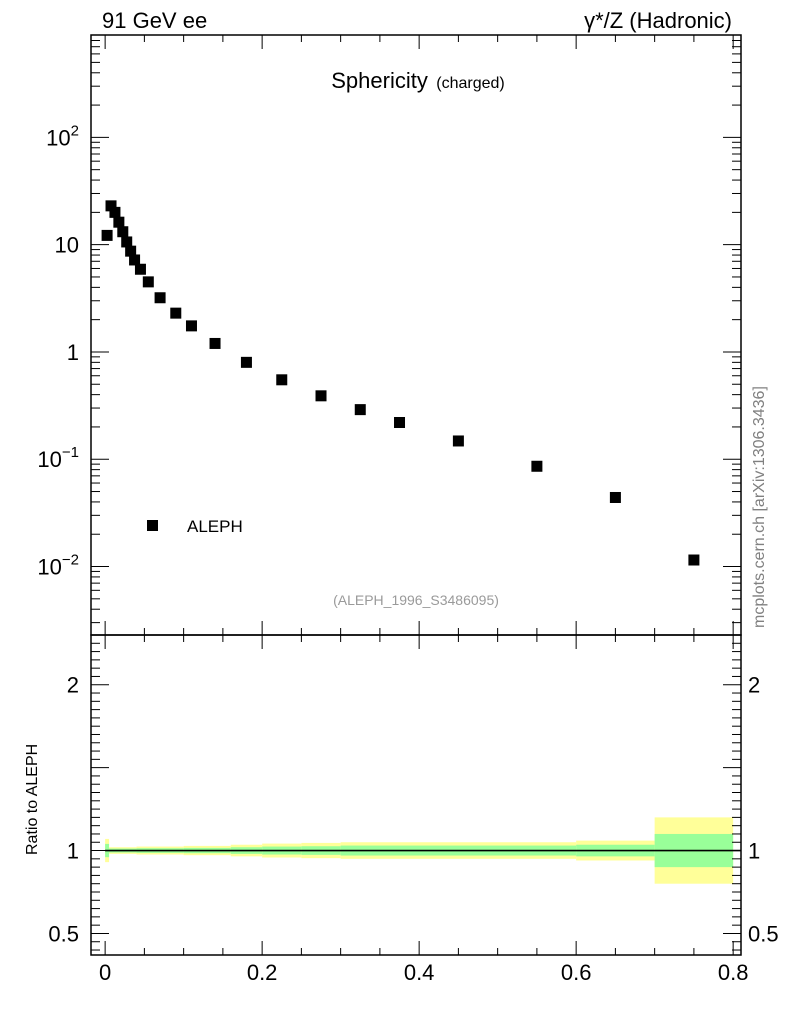 Image resolution: width=786 pixels, height=1024 pixels. What do you see at coordinates (73, 685) in the screenshot?
I see `ratio-y-tick-label: 2` at bounding box center [73, 685].